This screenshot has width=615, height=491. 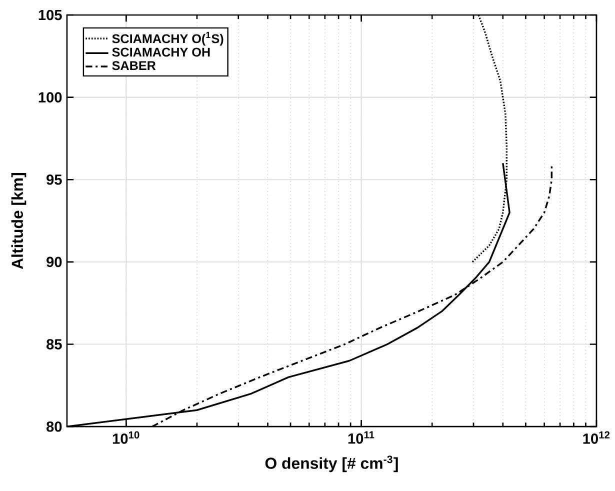 What do you see at coordinates (361, 438) in the screenshot?
I see `x-tick-label: 10$^{11}$` at bounding box center [361, 438].